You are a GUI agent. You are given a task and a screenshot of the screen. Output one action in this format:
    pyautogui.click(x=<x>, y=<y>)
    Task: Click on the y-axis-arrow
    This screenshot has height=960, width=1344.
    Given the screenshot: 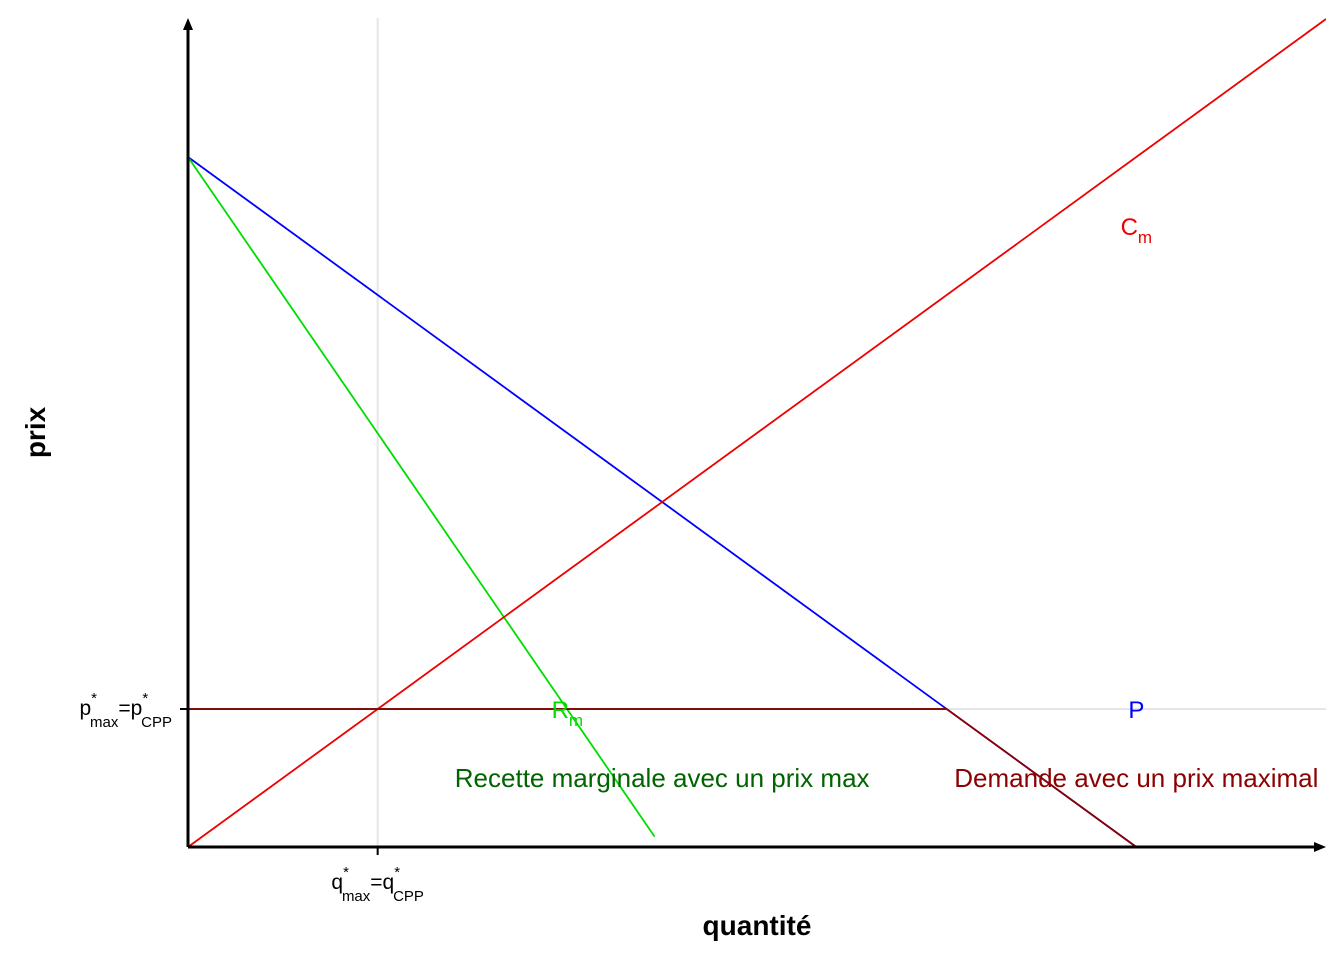 What is the action you would take?
    pyautogui.click(x=188, y=24)
    